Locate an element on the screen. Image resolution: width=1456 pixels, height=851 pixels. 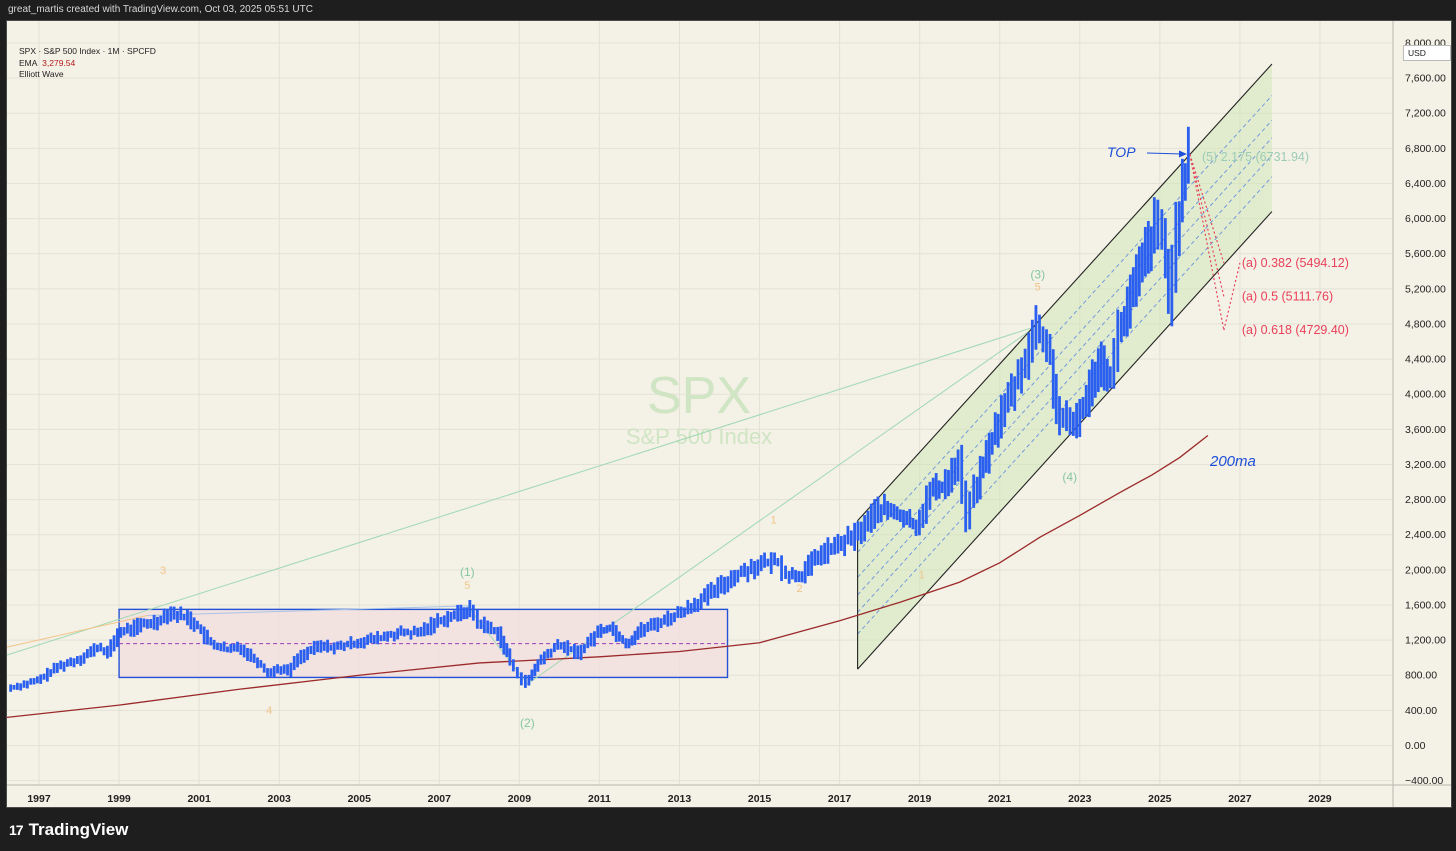
y-tick-label: 1,600.00 is located at coordinates (1425, 605).